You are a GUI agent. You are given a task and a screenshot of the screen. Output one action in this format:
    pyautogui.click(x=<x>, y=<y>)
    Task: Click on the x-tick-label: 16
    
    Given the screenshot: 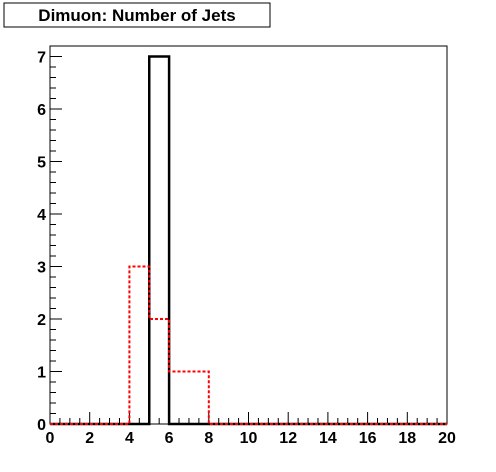 What is the action you would take?
    pyautogui.click(x=368, y=438)
    